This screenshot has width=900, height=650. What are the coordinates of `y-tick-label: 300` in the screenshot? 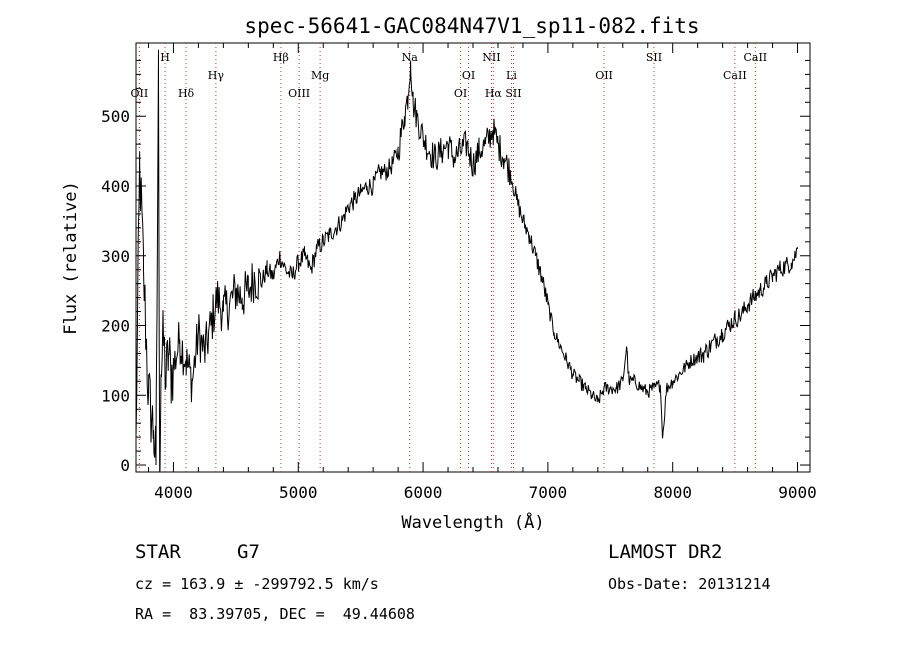 It's located at (115, 256).